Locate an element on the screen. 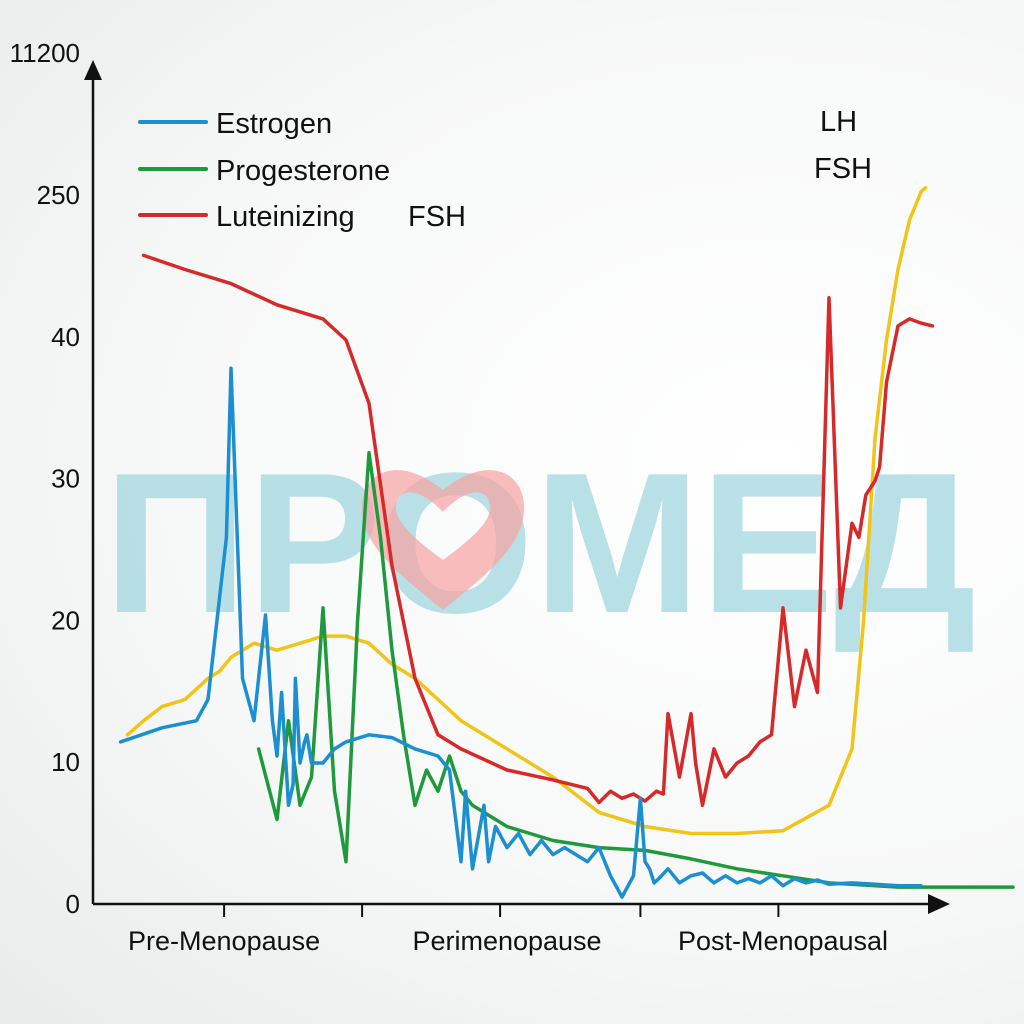 The width and height of the screenshot is (1024, 1024). y-tick-label: 40 is located at coordinates (65, 337).